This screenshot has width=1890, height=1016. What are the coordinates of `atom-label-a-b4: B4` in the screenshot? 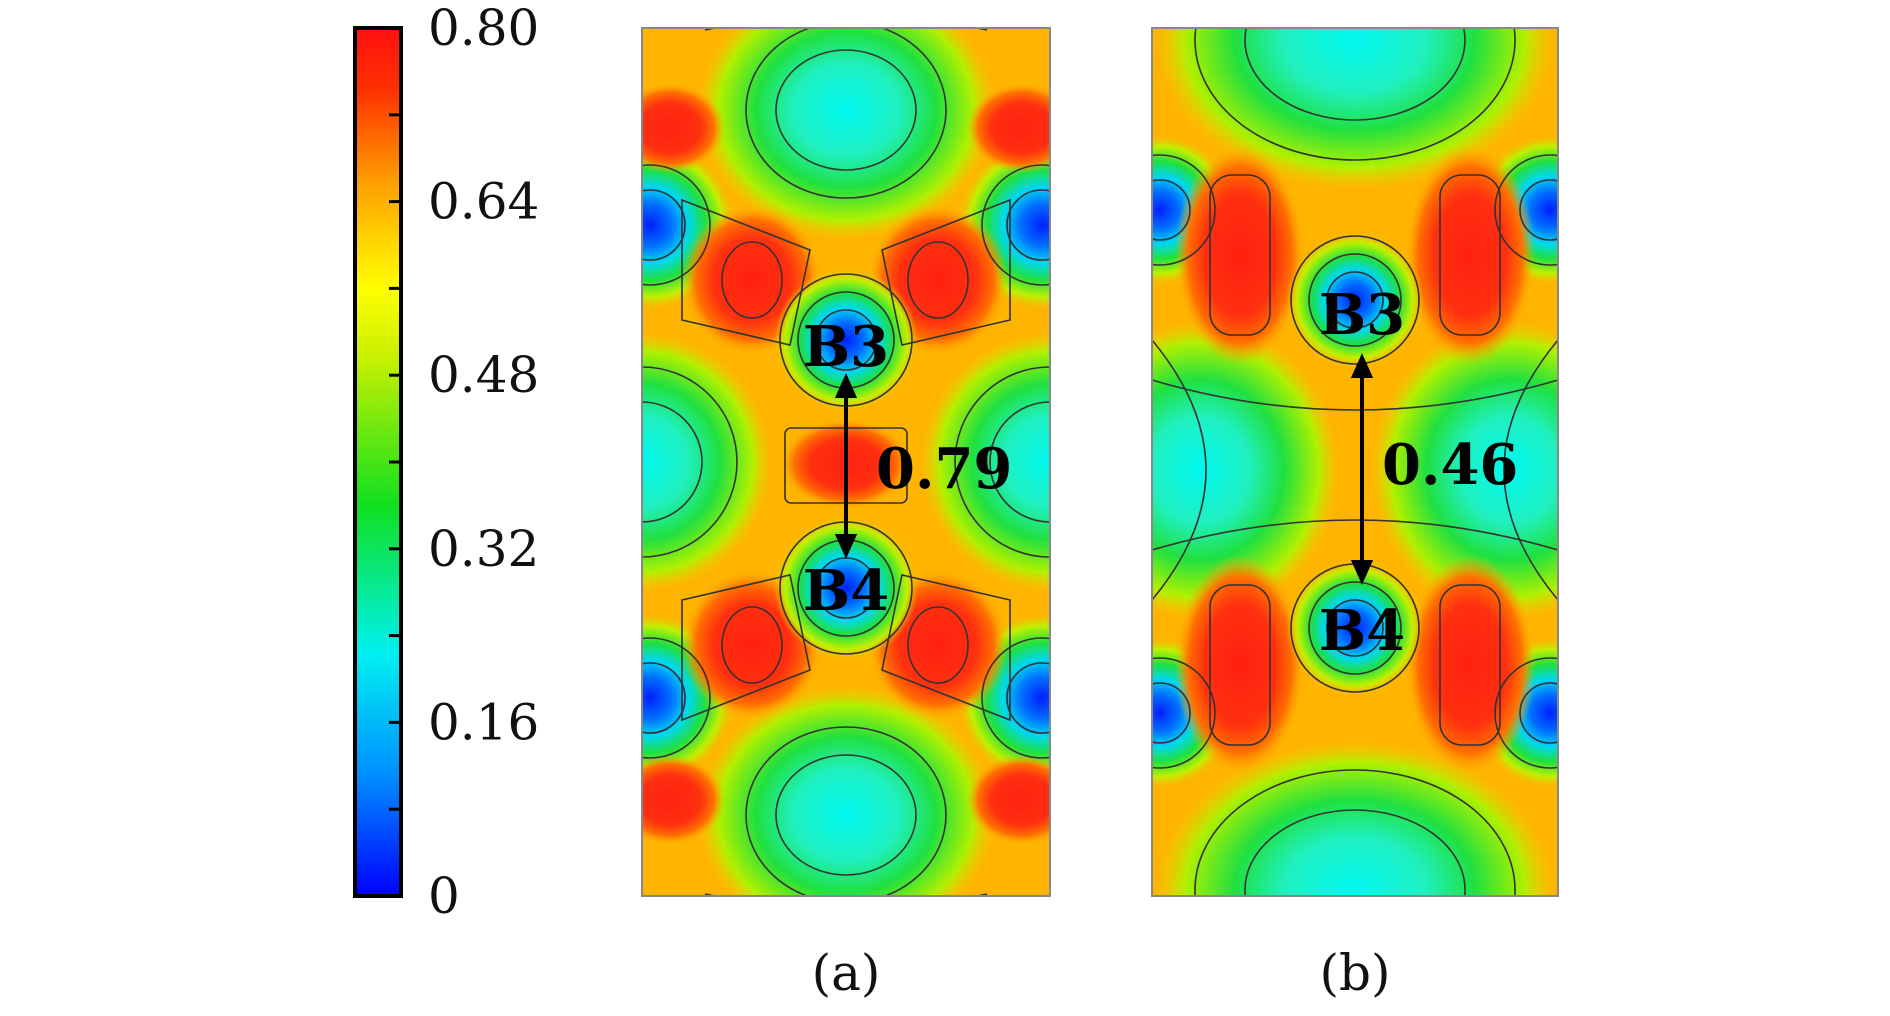 It's located at (846, 591).